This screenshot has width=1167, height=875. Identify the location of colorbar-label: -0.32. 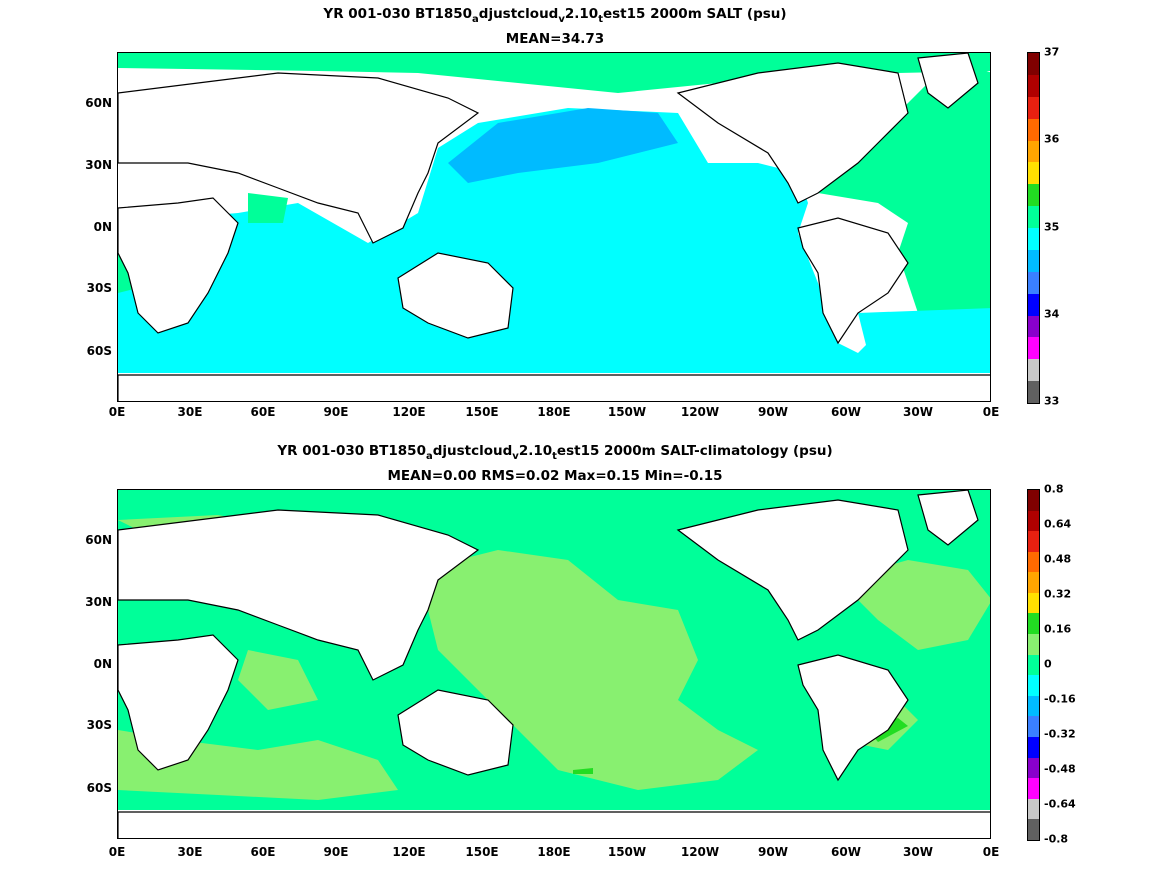
(1060, 734).